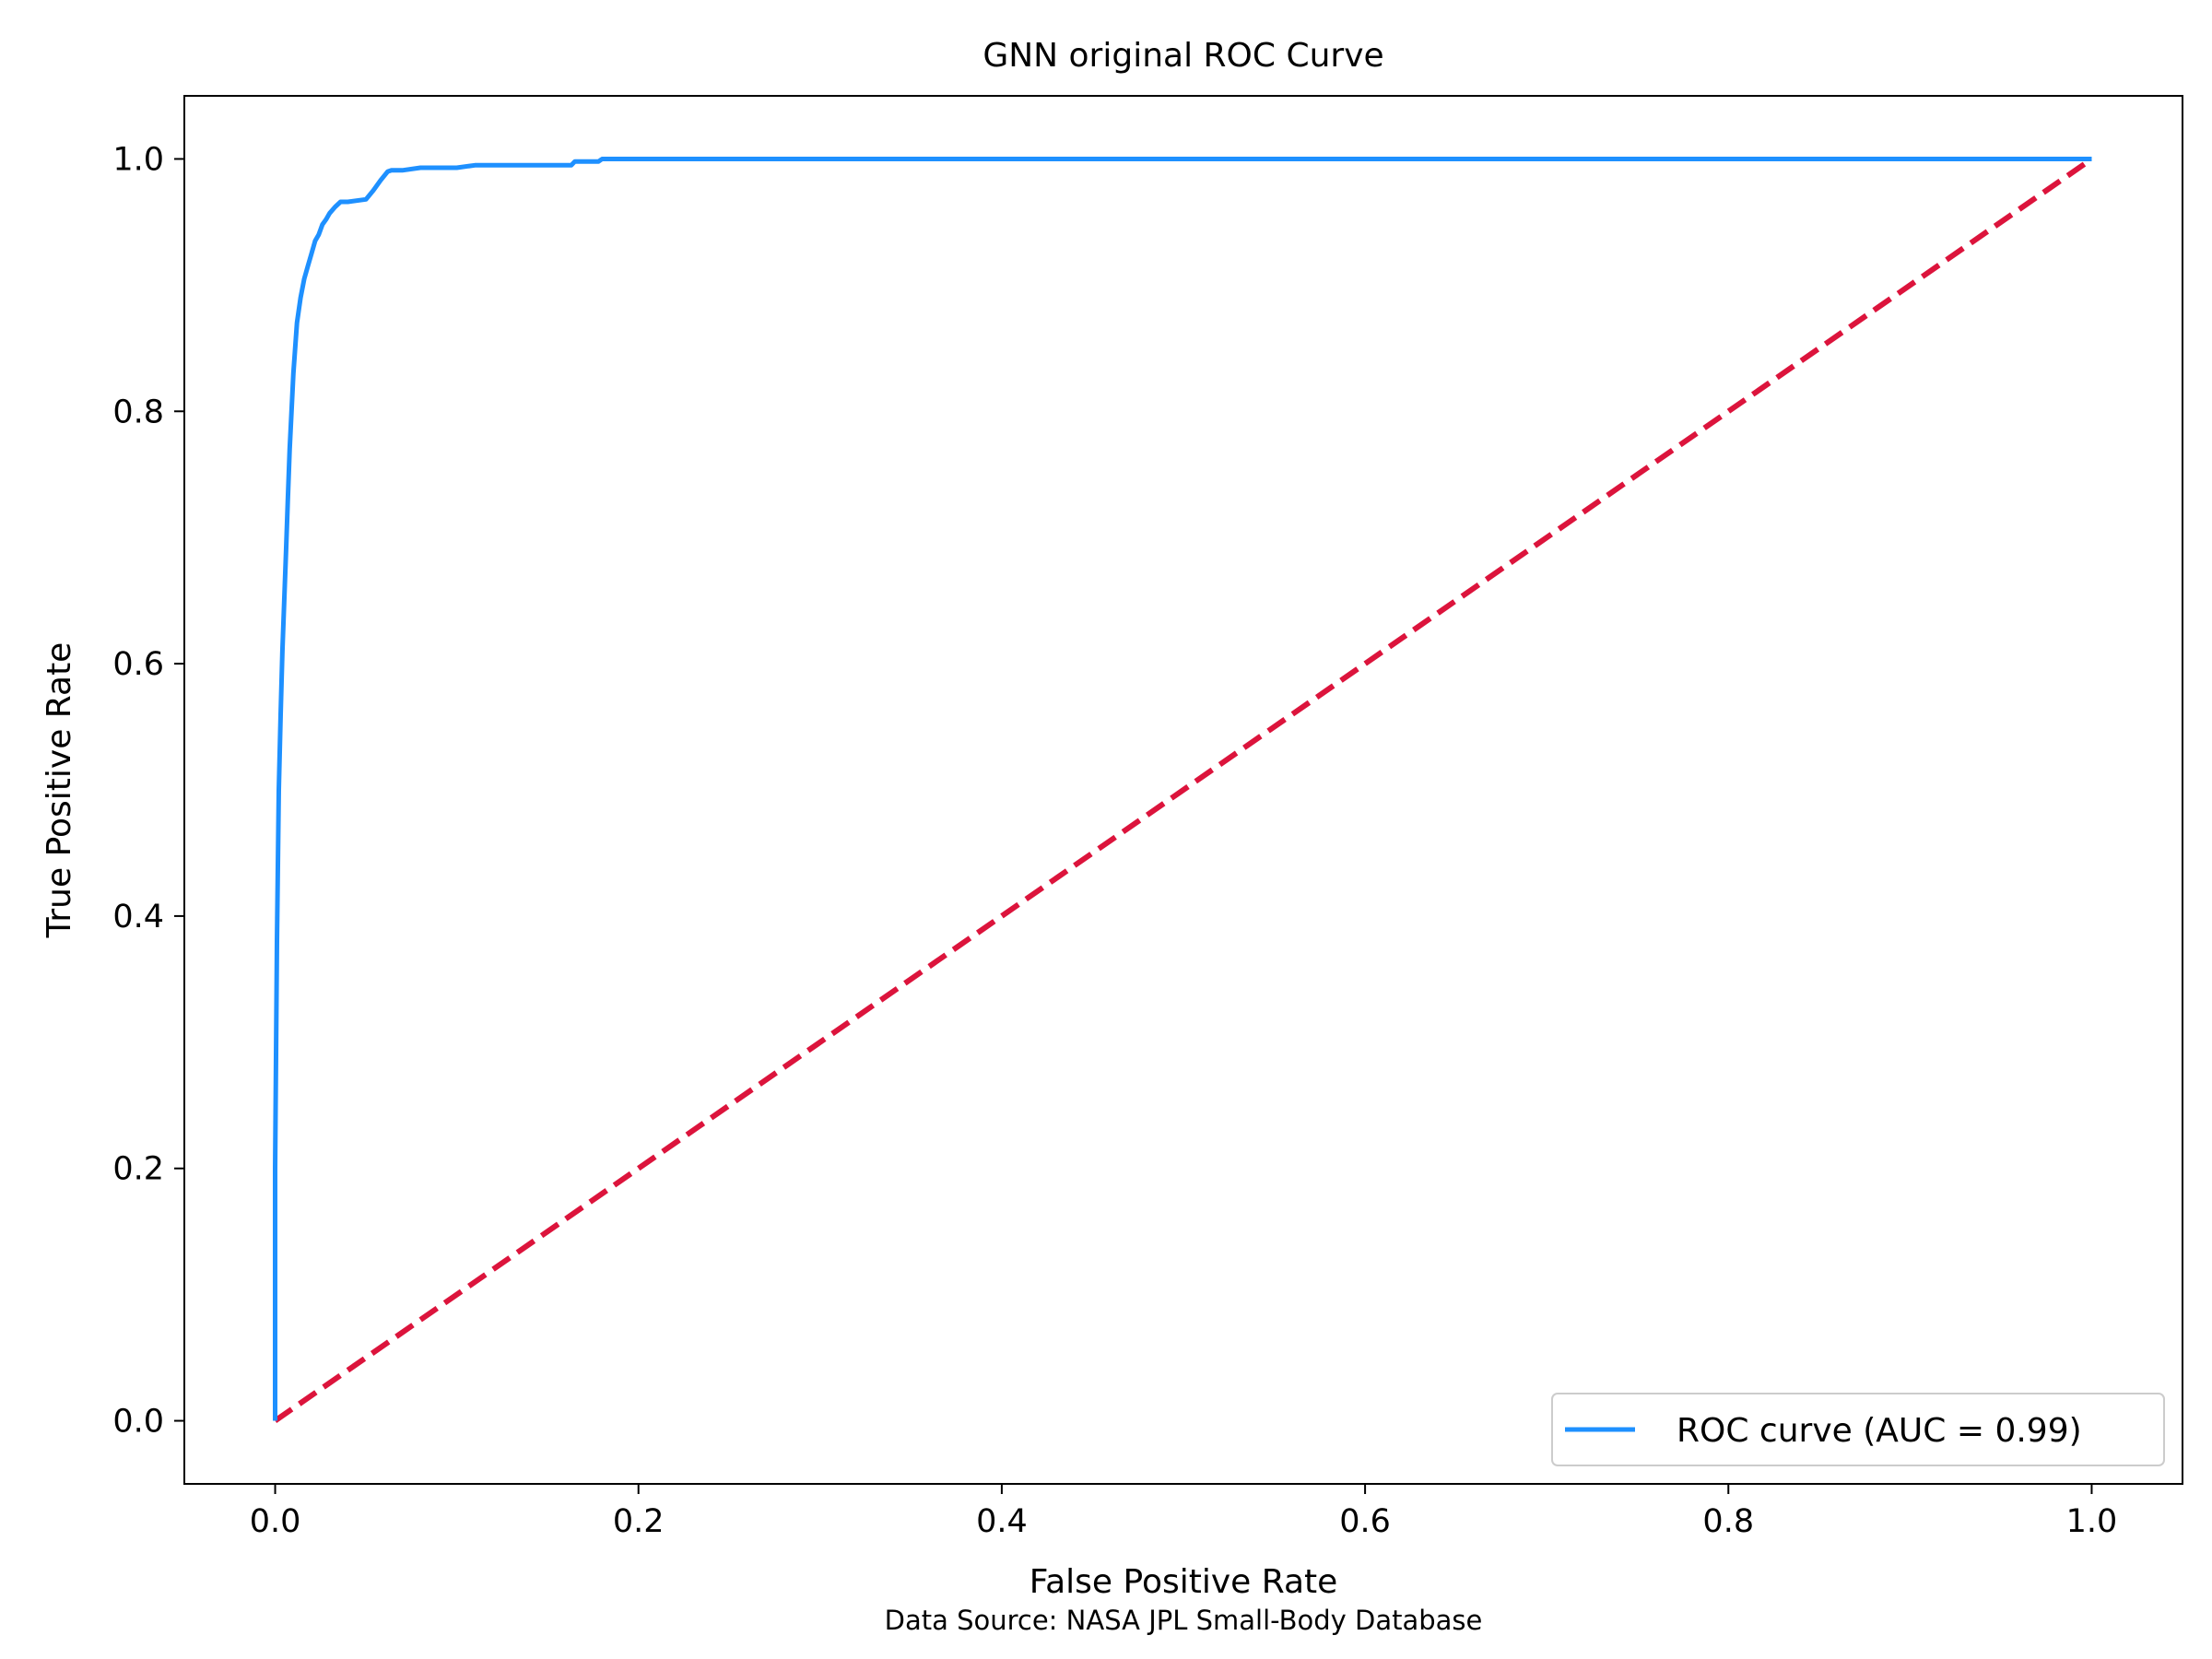 Image resolution: width=2212 pixels, height=1659 pixels. What do you see at coordinates (59, 790) in the screenshot?
I see `y-axis-label: True Positive Rate` at bounding box center [59, 790].